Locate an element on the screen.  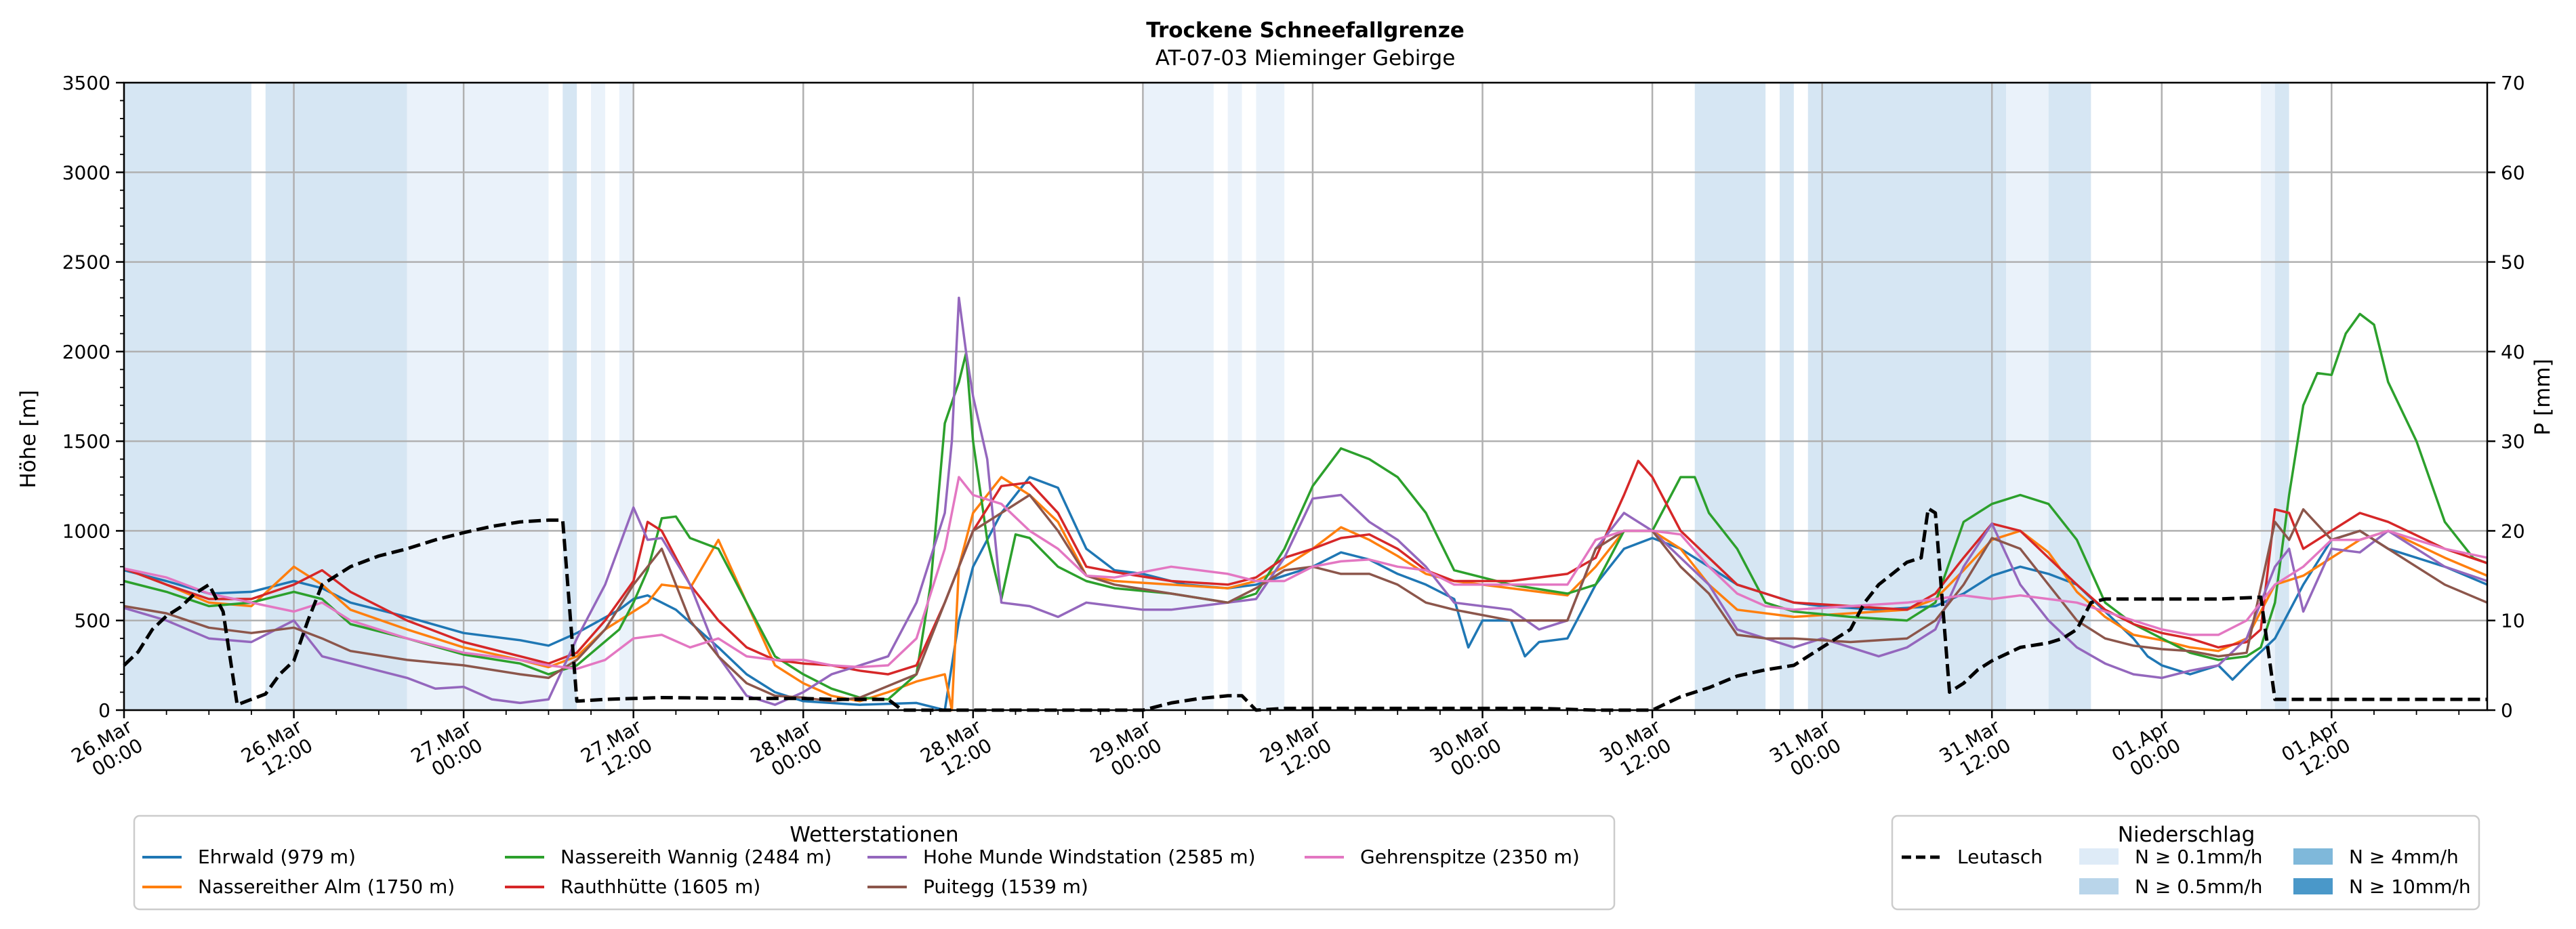
legend-label: Nassereither Alm (1750 m) is located at coordinates (327, 886).